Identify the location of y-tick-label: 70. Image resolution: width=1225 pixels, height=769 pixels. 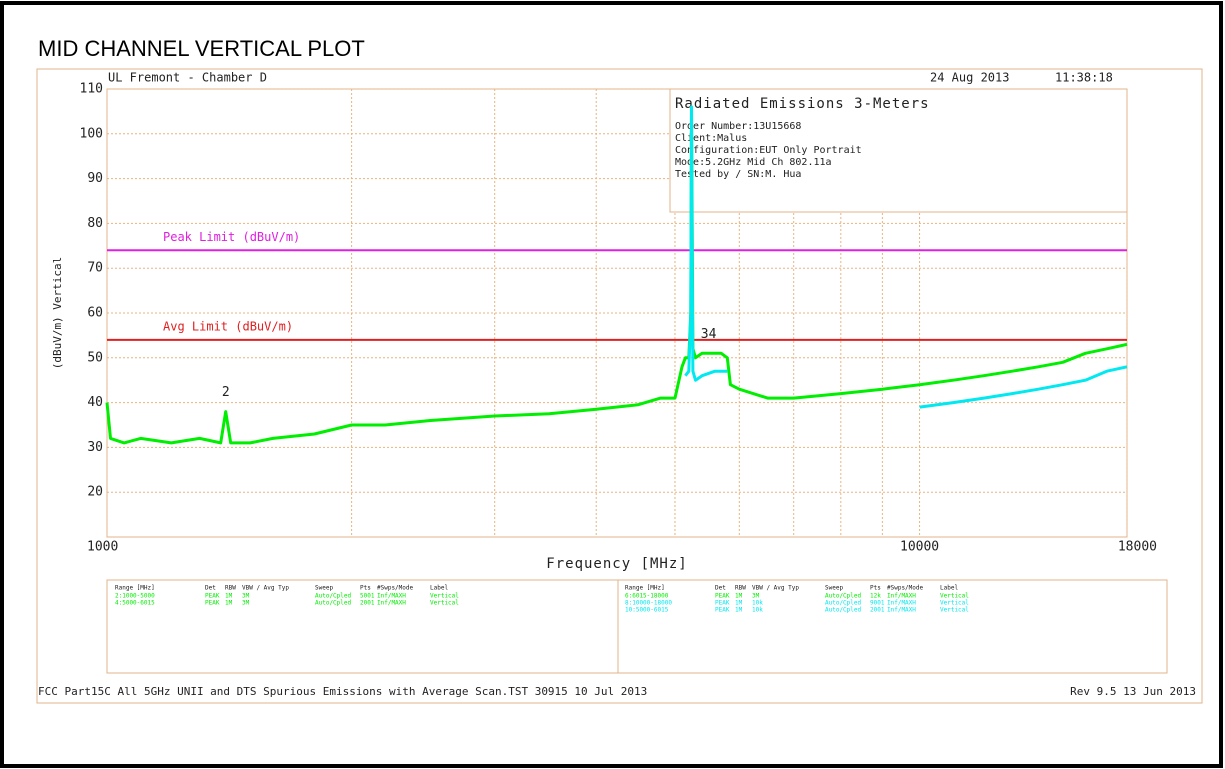
(95, 268).